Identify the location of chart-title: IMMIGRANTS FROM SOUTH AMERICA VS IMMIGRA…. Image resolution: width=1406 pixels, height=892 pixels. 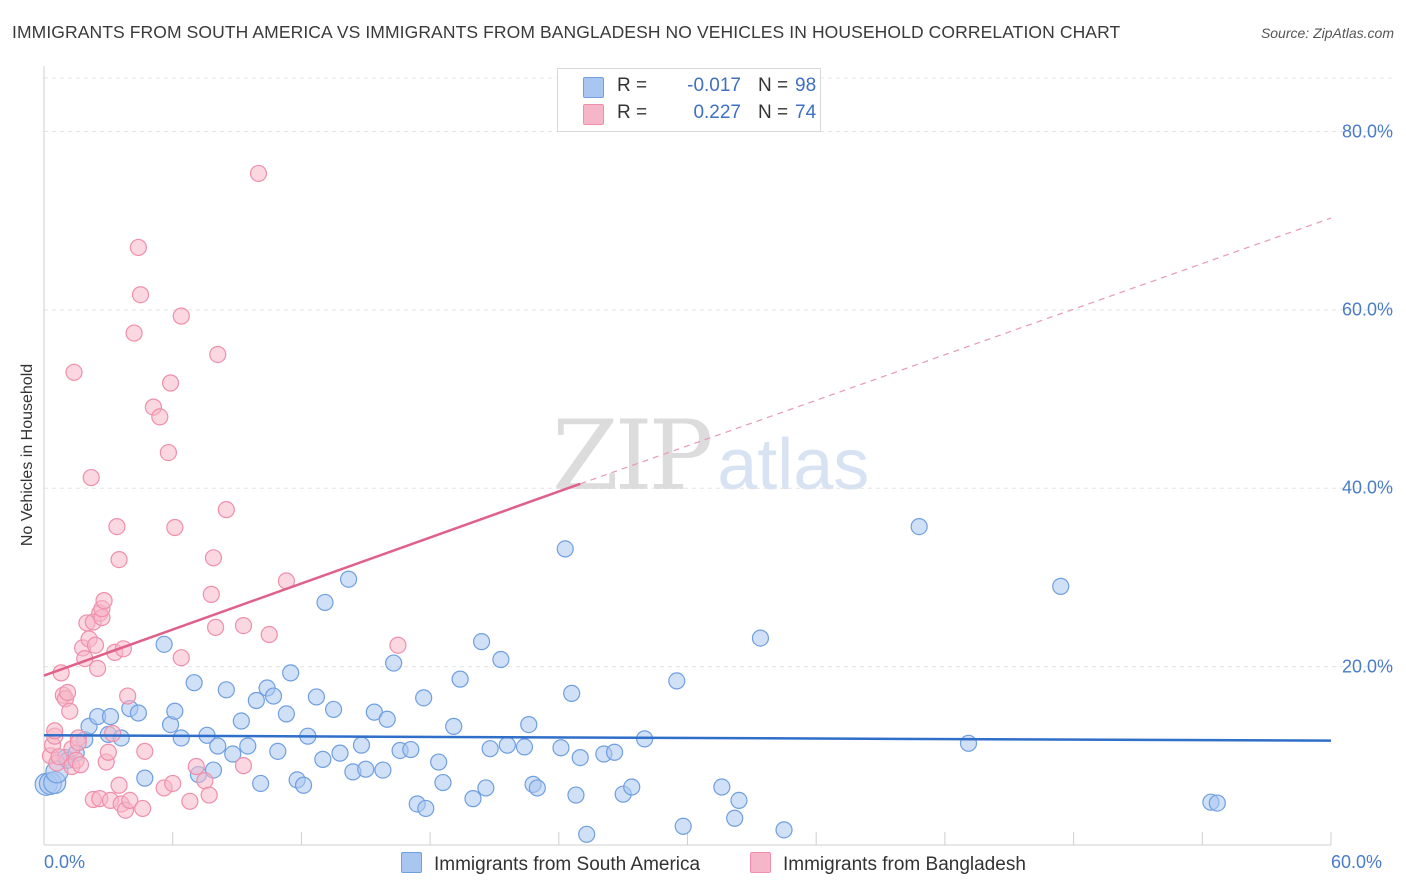
(566, 32).